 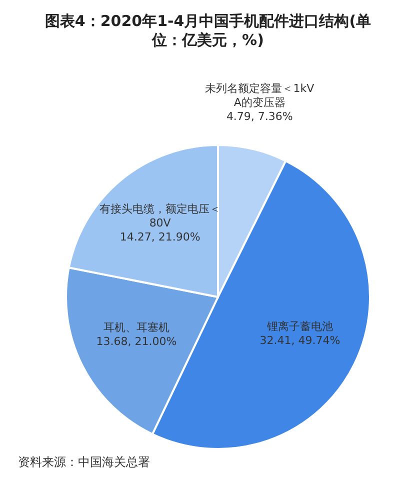 What do you see at coordinates (160, 237) in the screenshot?
I see `data-label: 14.27, 21.90%` at bounding box center [160, 237].